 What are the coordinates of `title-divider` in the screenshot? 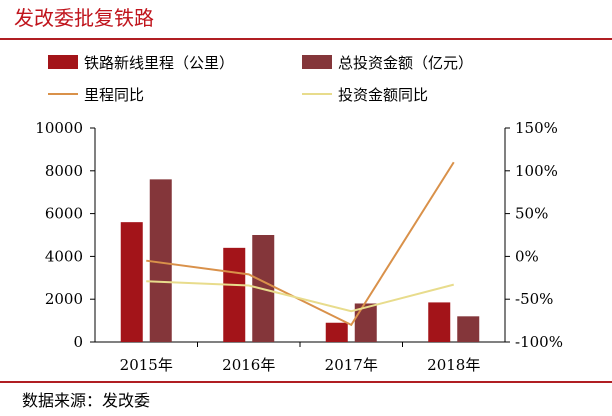 It's located at (306, 39).